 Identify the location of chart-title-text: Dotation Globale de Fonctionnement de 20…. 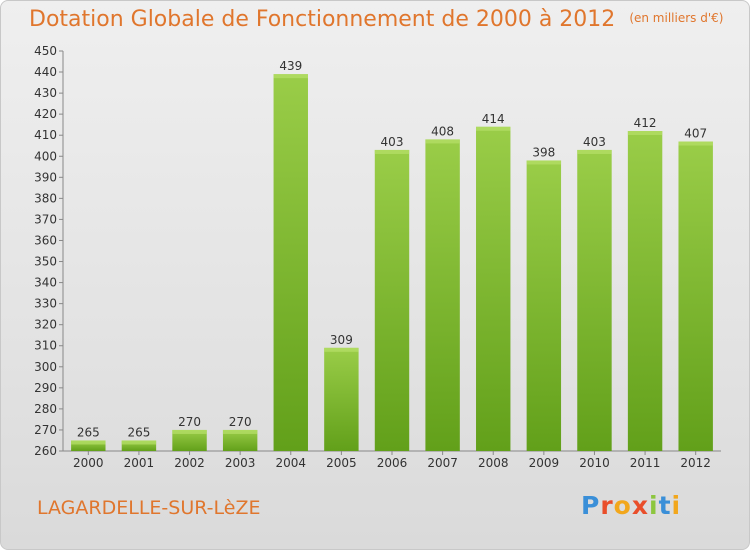
(322, 19).